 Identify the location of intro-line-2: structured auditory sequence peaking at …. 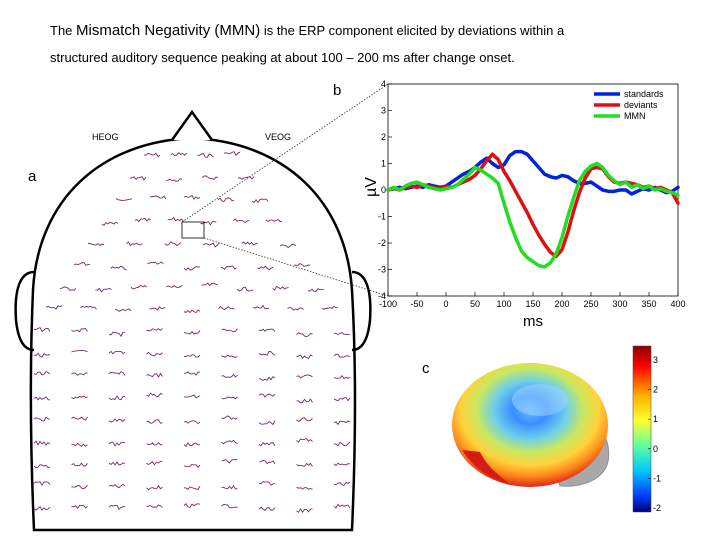
(282, 57).